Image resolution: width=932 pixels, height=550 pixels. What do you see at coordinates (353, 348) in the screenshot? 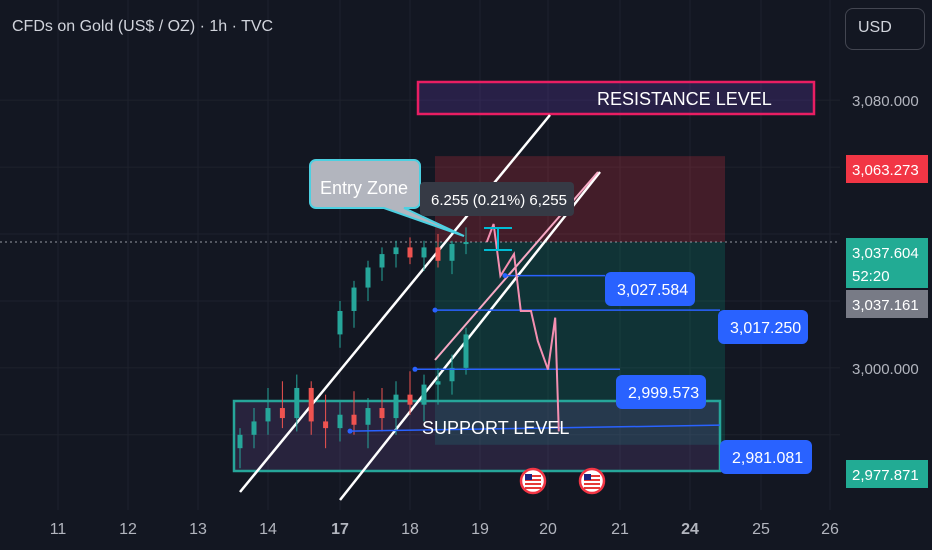
I see `candles` at bounding box center [353, 348].